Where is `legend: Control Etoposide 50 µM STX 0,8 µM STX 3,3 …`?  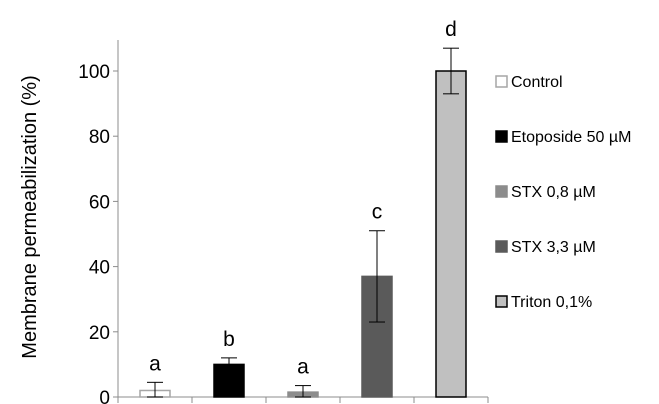
legend: Control Etoposide 50 µM STX 0,8 µM STX 3,3 … is located at coordinates (563, 192).